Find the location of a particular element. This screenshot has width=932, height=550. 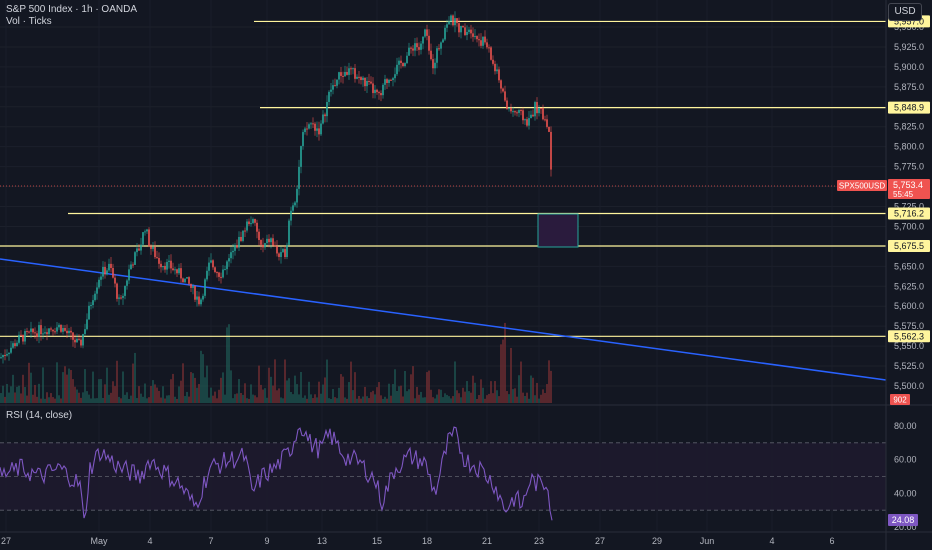

time-axis: 27 May 4 7 9 13 15 18 21 23 27 29 Jun 4 6 is located at coordinates (418, 541).